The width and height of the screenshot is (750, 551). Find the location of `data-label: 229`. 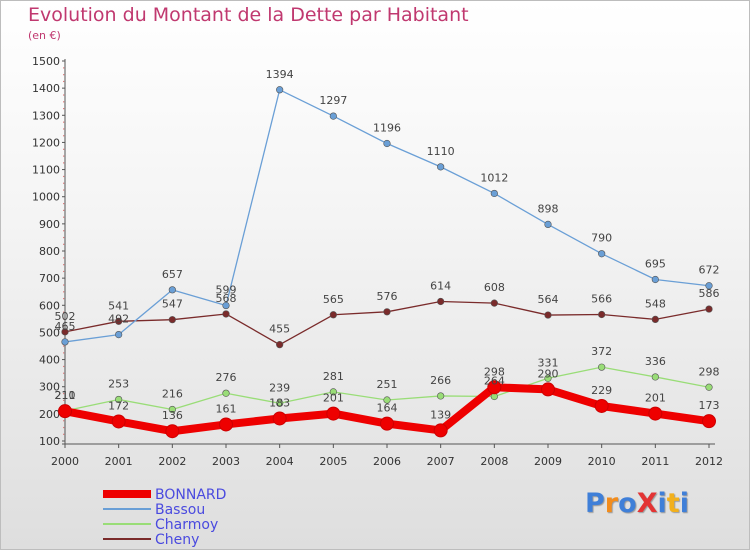

data-label: 229 is located at coordinates (601, 390).